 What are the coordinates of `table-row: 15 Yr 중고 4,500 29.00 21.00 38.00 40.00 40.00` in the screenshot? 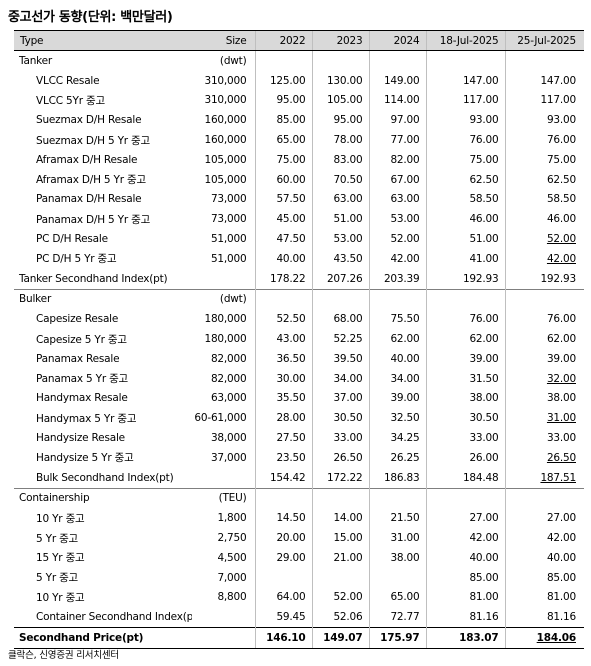 It's located at (299, 557).